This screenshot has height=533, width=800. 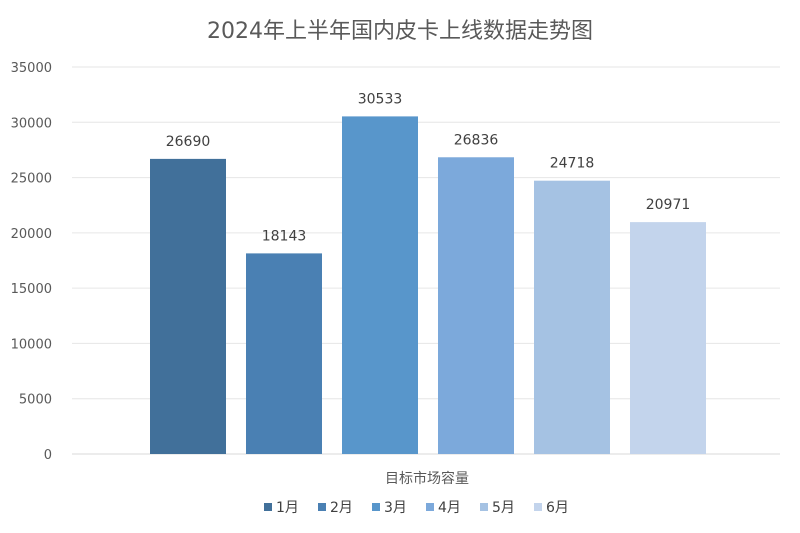 What do you see at coordinates (31, 289) in the screenshot?
I see `y-tick-label: 15000` at bounding box center [31, 289].